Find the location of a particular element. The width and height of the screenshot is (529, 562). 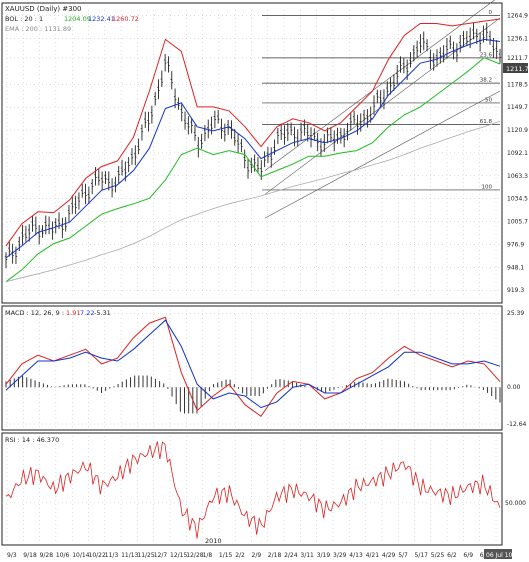

price-axis-tick: 1092.1 is located at coordinates (517, 153).